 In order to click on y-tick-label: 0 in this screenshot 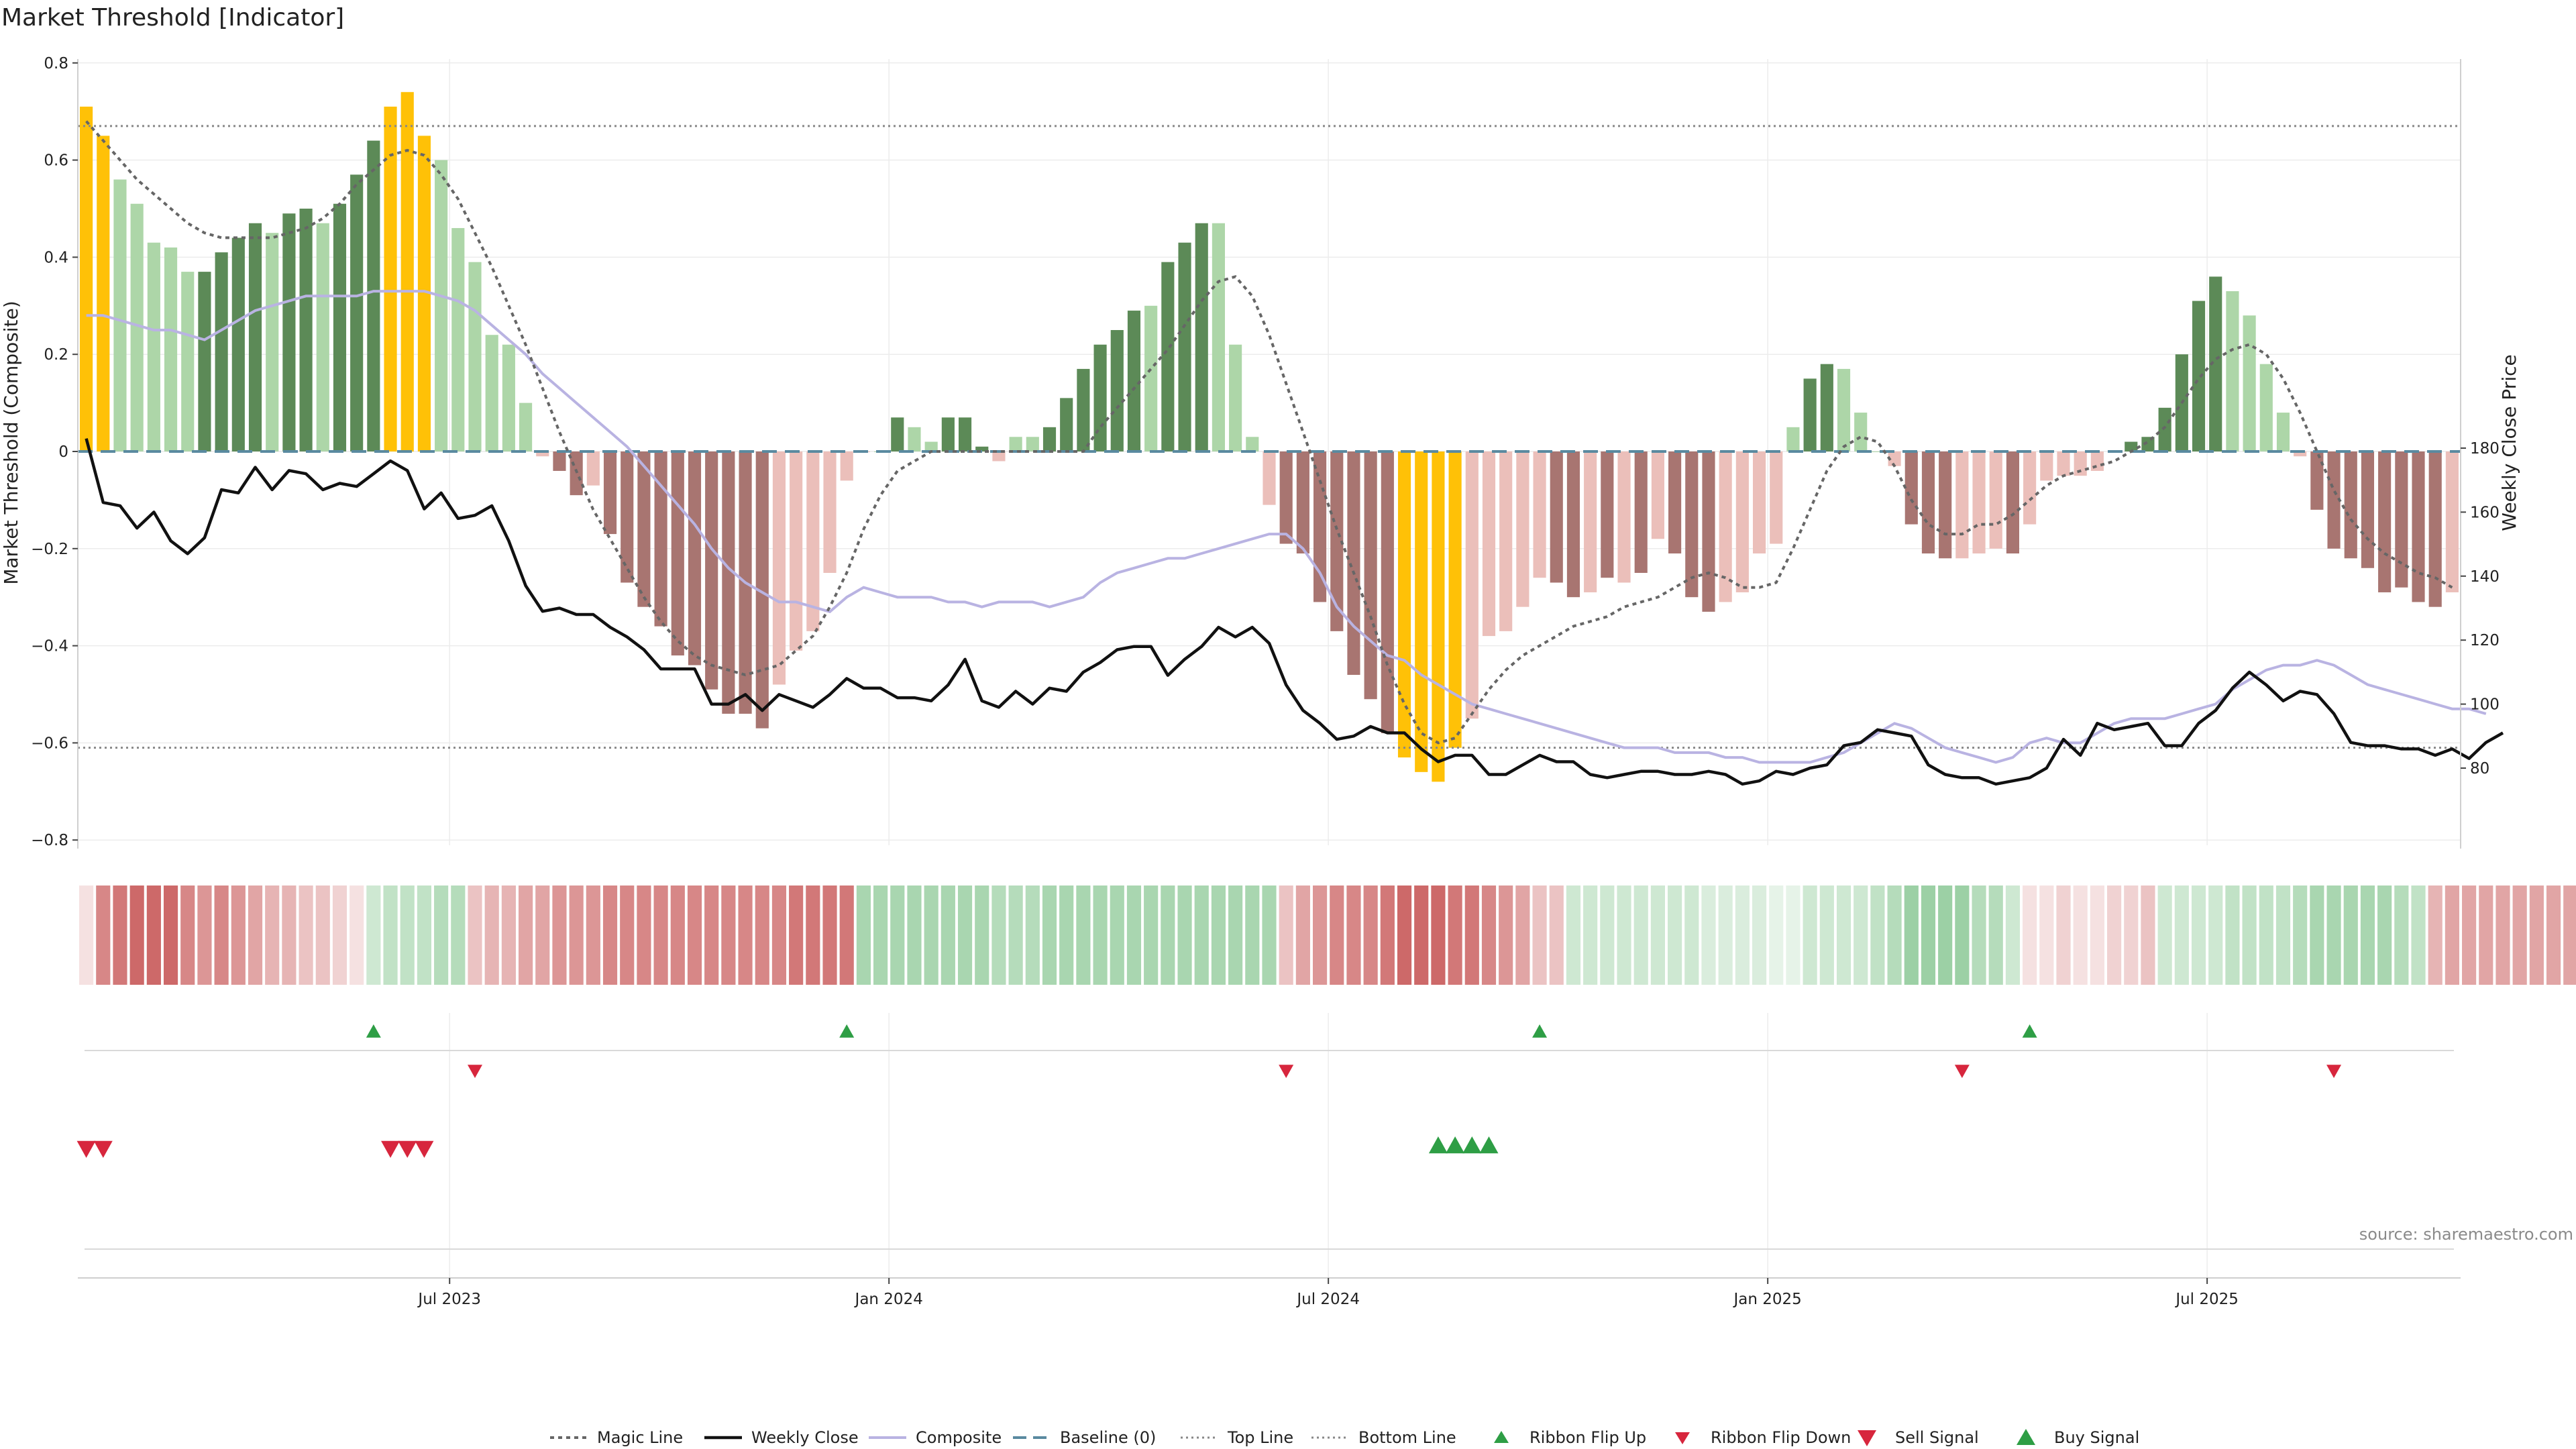, I will do `click(63, 452)`.